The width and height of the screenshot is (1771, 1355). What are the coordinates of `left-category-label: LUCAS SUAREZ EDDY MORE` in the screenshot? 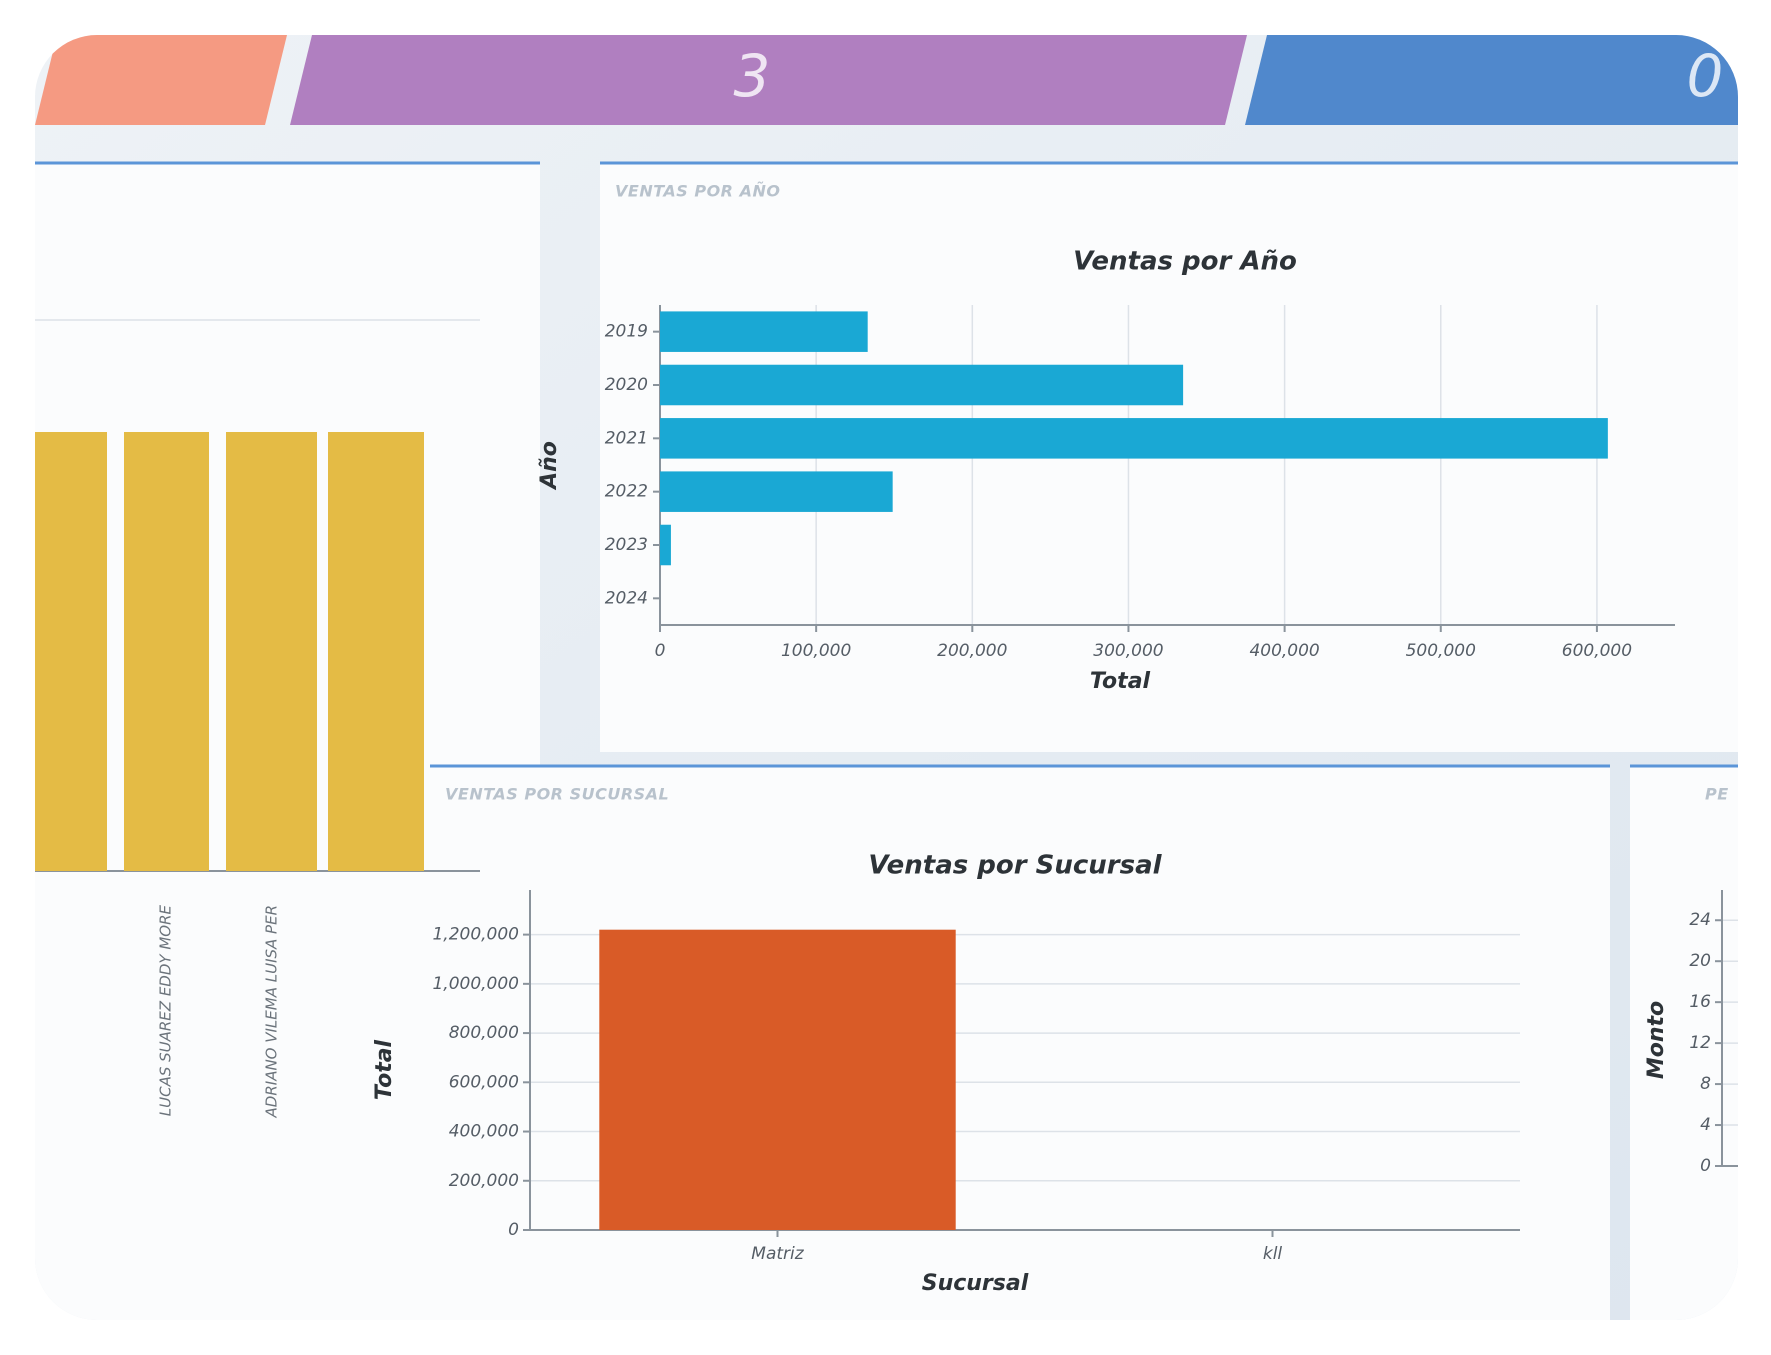 It's located at (166, 1010).